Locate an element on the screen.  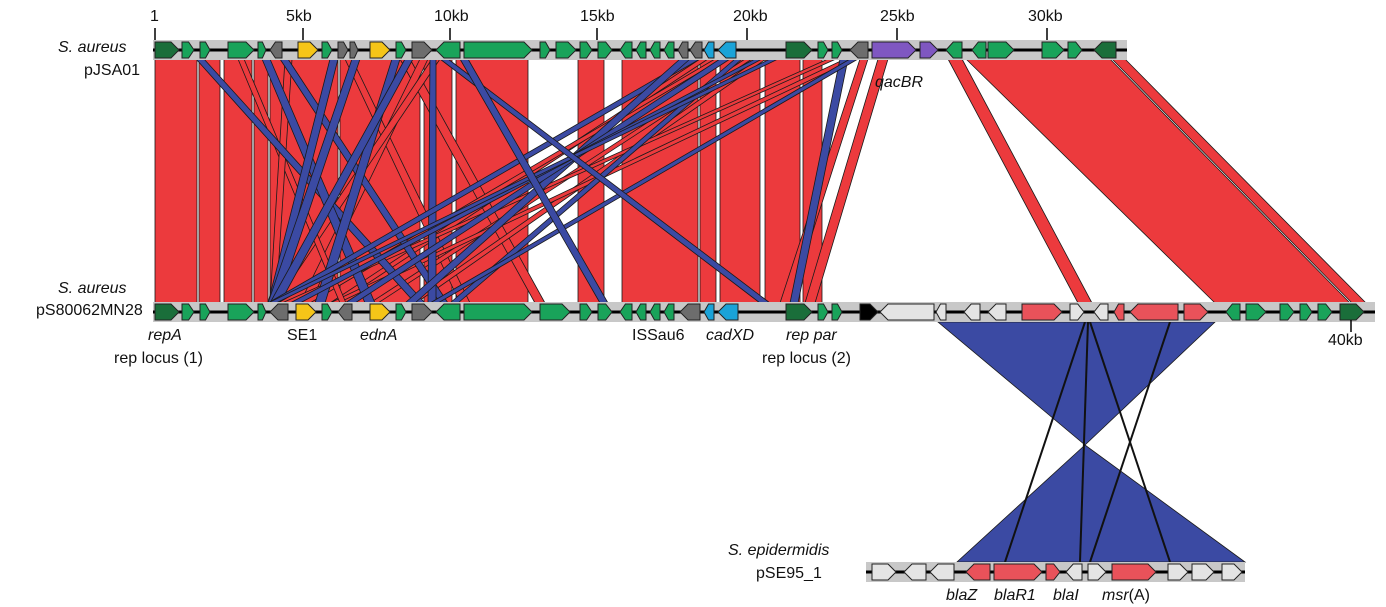
mid-species-label: S. aureus is located at coordinates (92, 288).